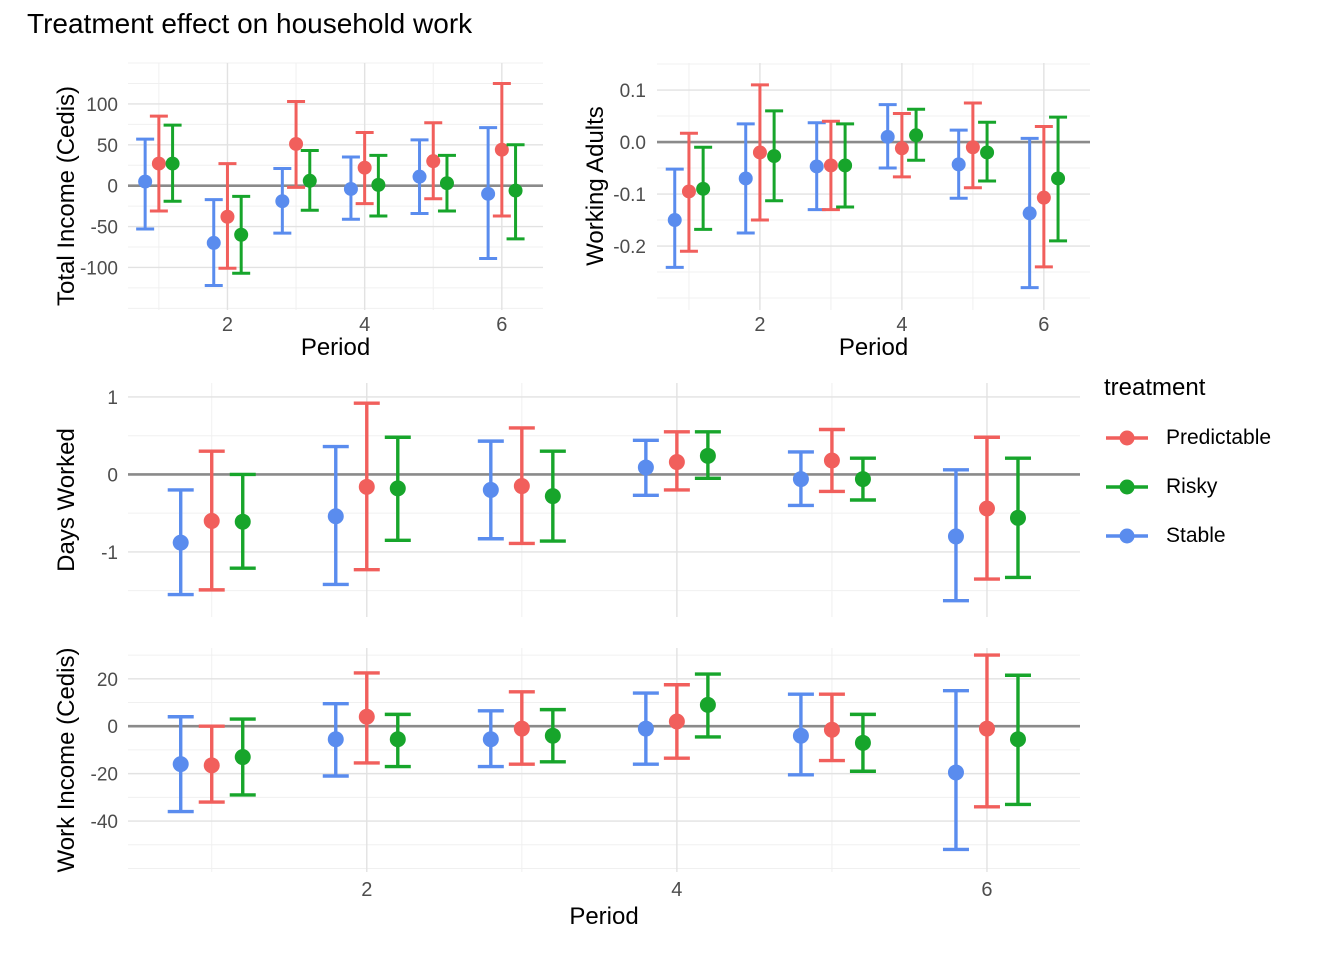 This screenshot has width=1344, height=960. I want to click on legend-item-stable: Stable, so click(1223, 536).